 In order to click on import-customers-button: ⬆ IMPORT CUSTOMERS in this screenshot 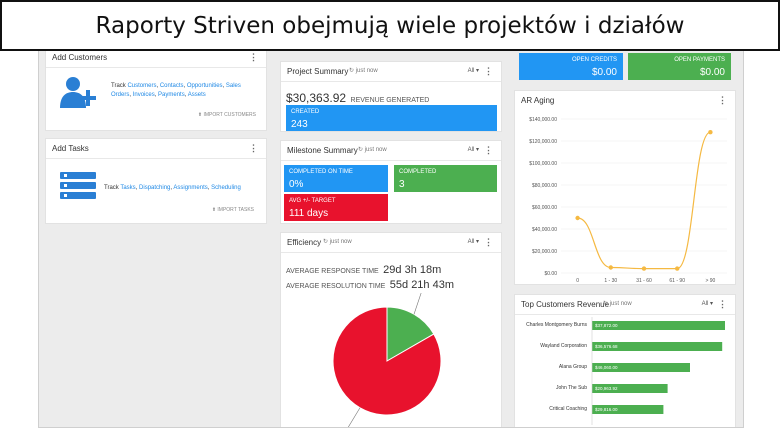, I will do `click(226, 115)`.